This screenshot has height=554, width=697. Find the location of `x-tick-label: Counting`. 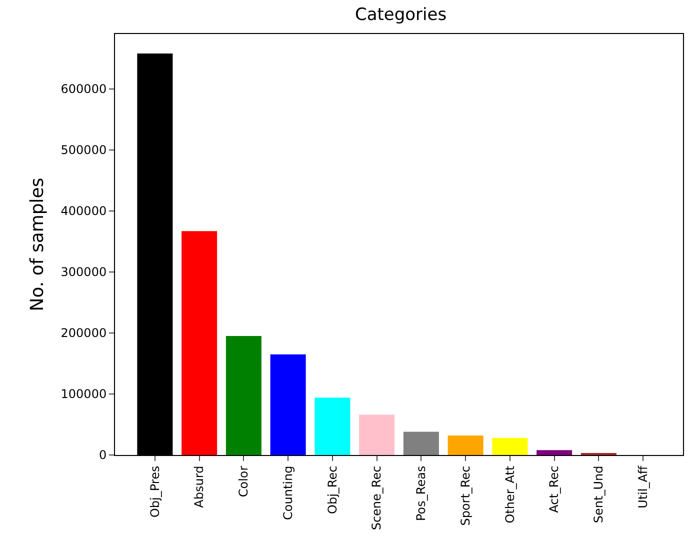

x-tick-label: Counting is located at coordinates (287, 493).